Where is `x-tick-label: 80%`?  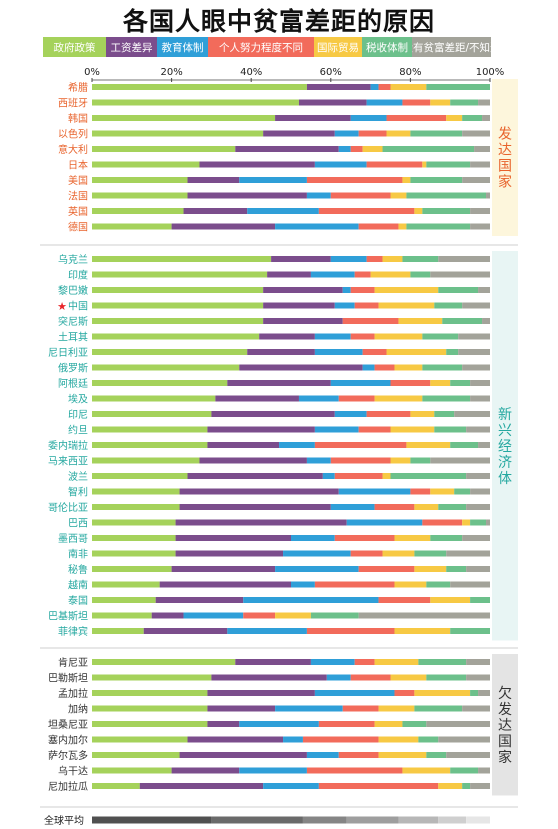 x-tick-label: 80% is located at coordinates (410, 72).